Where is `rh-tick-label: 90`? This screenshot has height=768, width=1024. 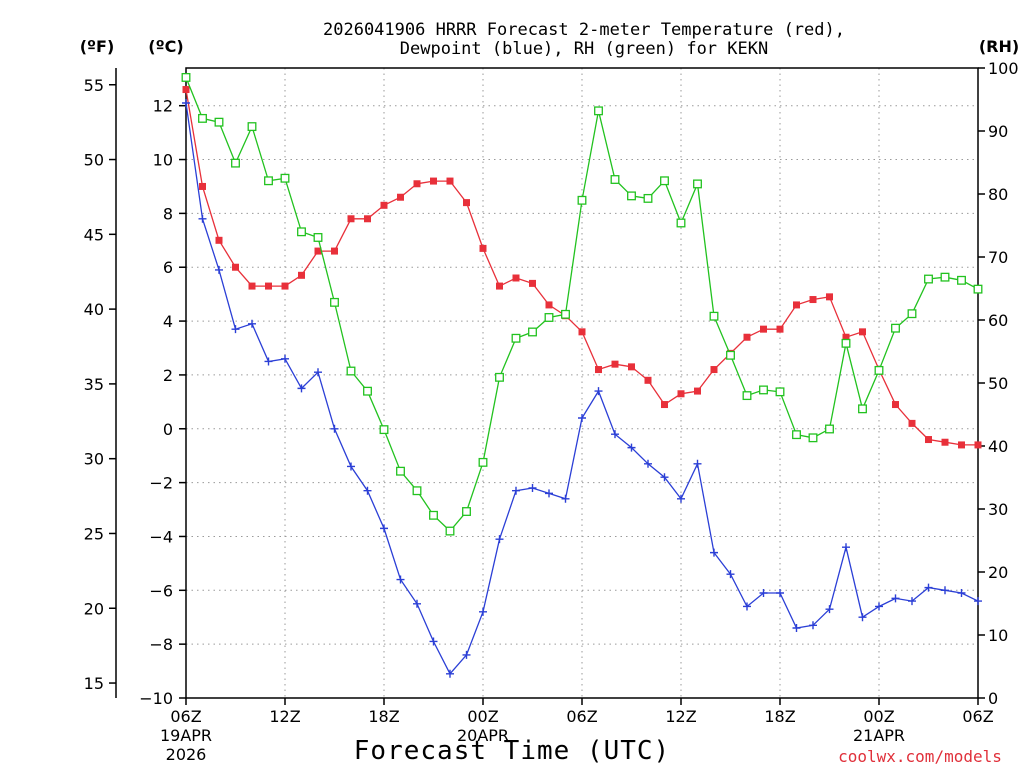 rh-tick-label: 90 is located at coordinates (998, 131).